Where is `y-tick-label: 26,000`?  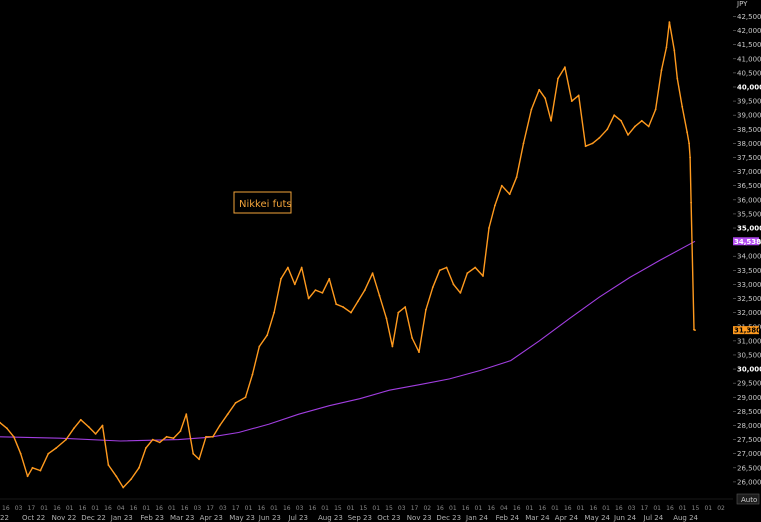
y-tick-label: 26,000 is located at coordinates (749, 482).